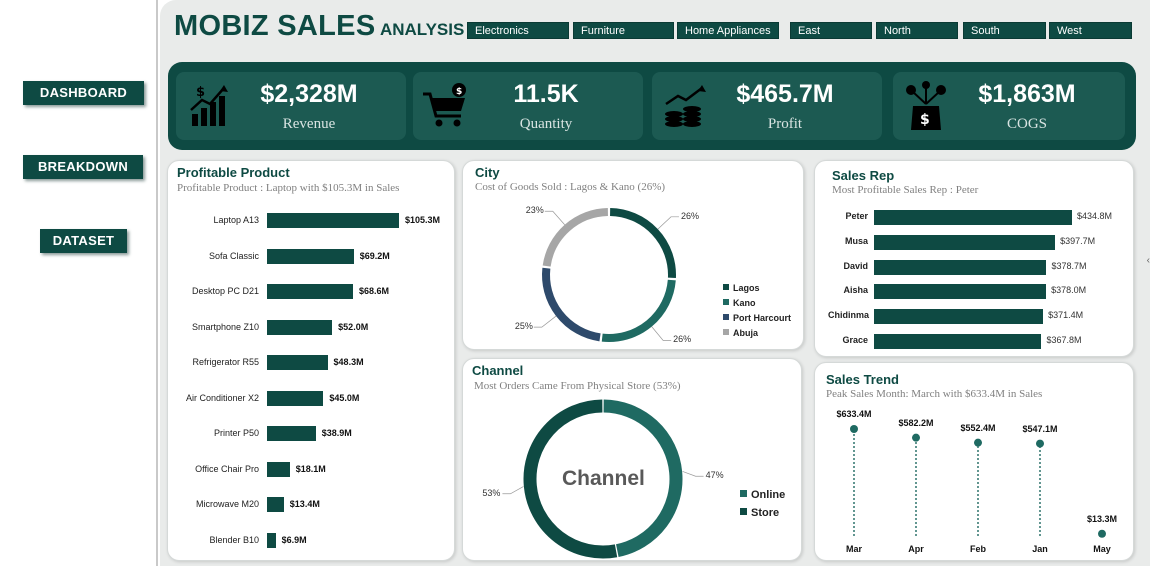 This screenshot has width=1150, height=566. Describe the element at coordinates (1004, 30) in the screenshot. I see `slicer-south: South` at that location.